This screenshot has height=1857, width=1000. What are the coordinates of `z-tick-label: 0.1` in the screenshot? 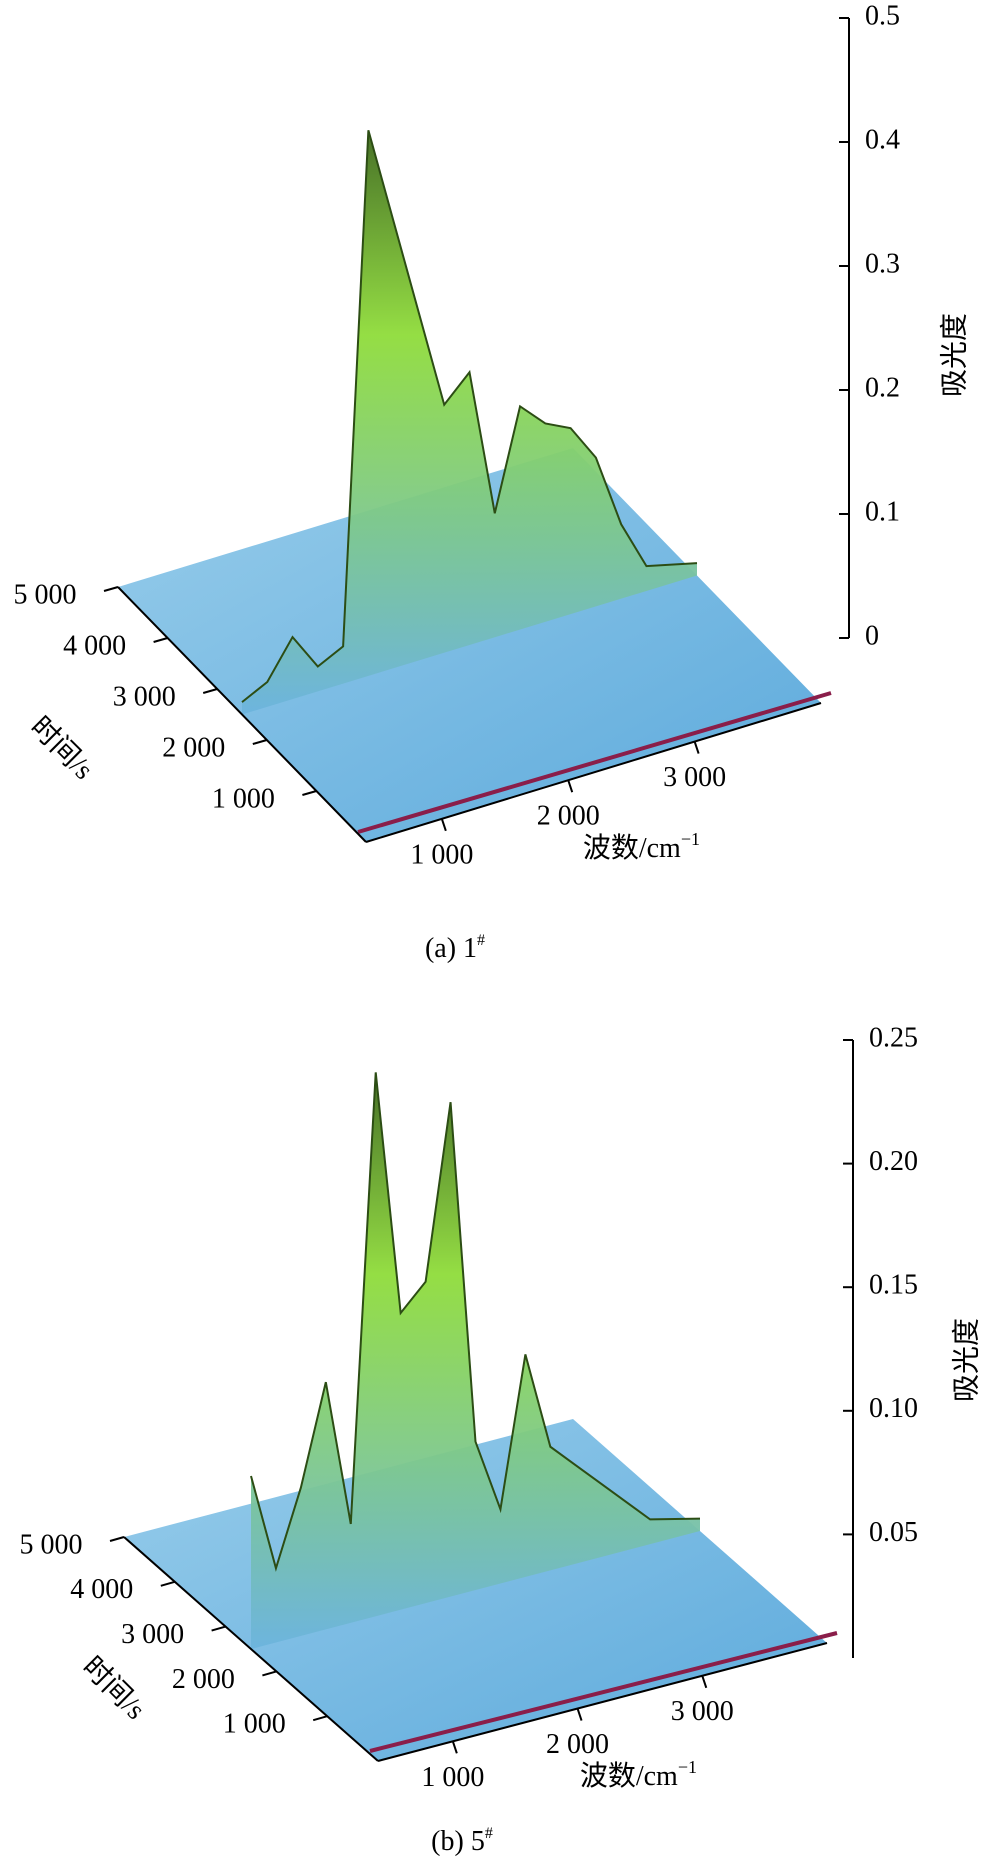 It's located at (882, 511).